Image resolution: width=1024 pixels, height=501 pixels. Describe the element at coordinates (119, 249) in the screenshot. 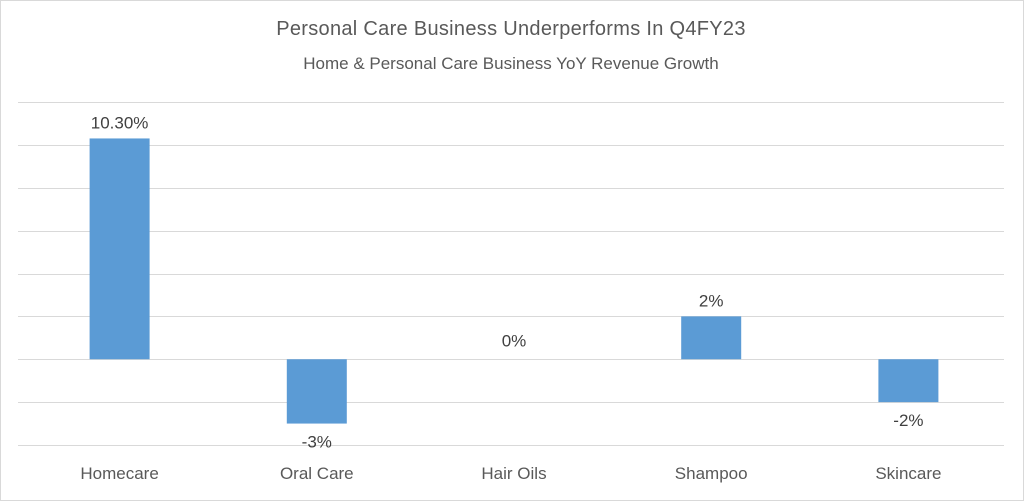

I see `bar-homecare` at that location.